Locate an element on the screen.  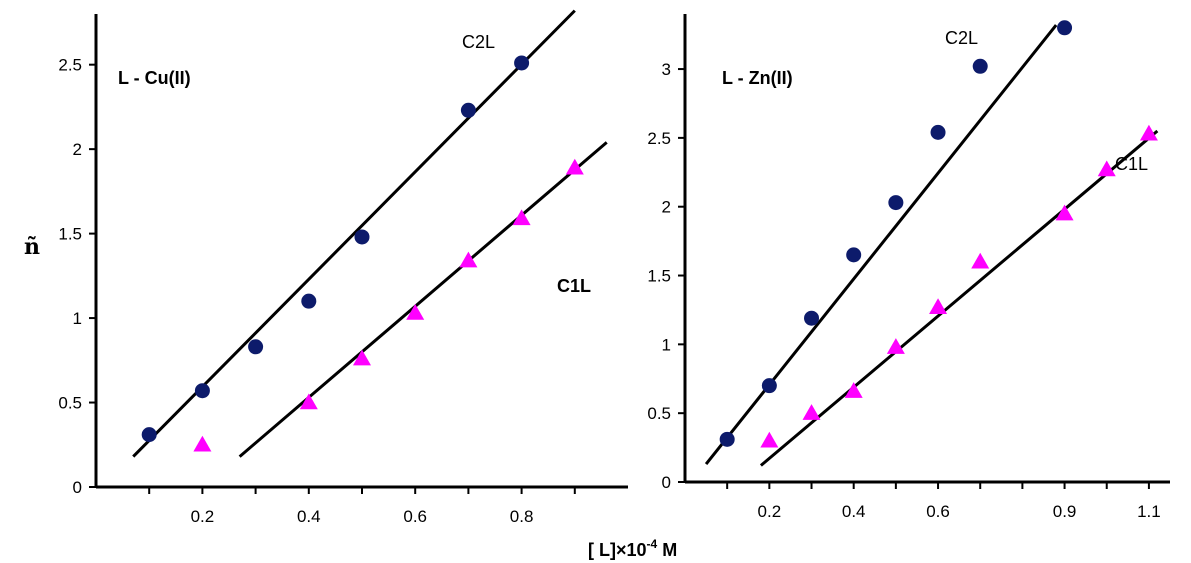
x-tick-label-zn: 0.9 is located at coordinates (1065, 511).